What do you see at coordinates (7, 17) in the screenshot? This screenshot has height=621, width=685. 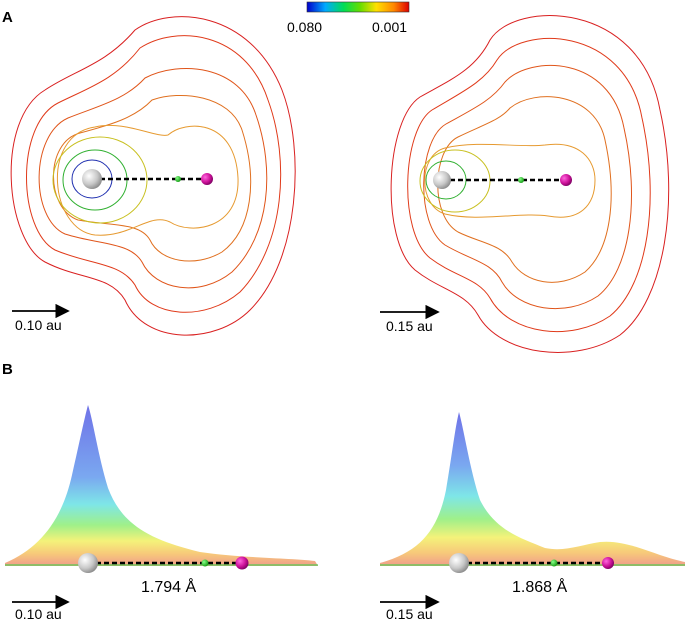 I see `panel-a-letter: A` at bounding box center [7, 17].